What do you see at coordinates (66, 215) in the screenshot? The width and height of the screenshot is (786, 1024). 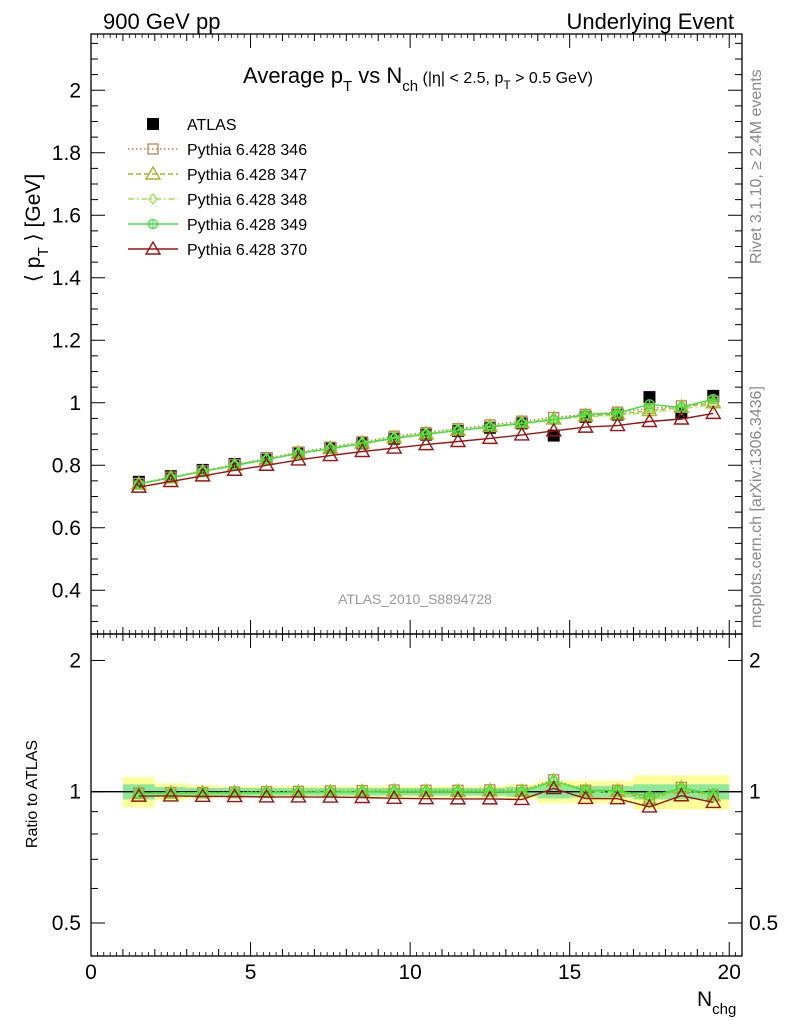 I see `y-tick-label: 1.6` at bounding box center [66, 215].